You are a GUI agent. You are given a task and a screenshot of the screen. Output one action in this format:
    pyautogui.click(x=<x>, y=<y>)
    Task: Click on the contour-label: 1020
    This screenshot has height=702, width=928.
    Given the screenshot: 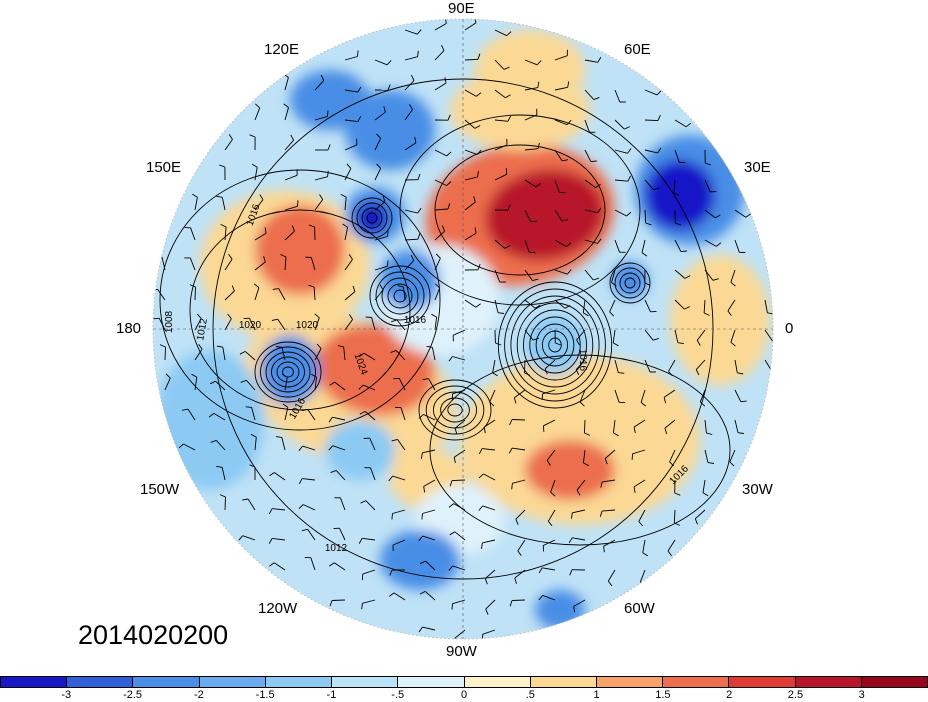 What is the action you would take?
    pyautogui.click(x=307, y=325)
    